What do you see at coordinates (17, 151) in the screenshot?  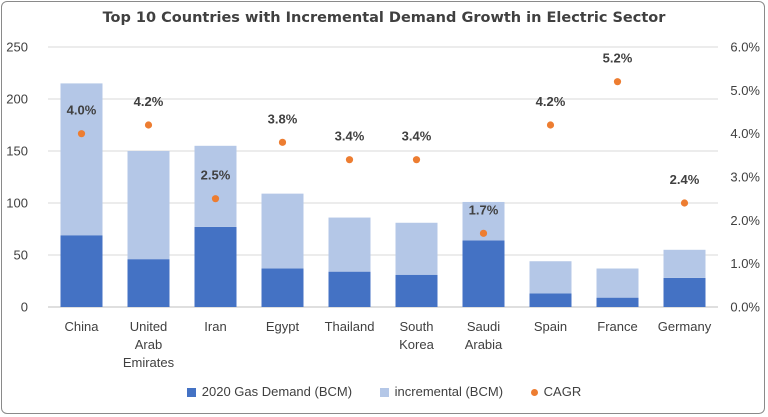 I see `y-tick-label: 150` at bounding box center [17, 151].